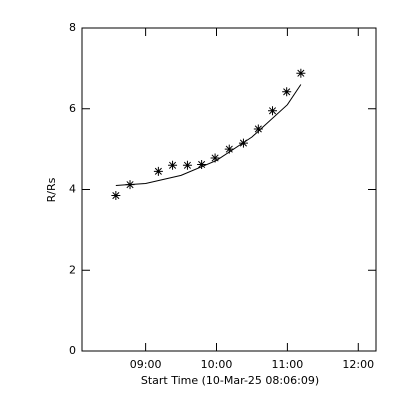  Describe the element at coordinates (146, 364) in the screenshot. I see `x-tick-label: 09:00` at that location.